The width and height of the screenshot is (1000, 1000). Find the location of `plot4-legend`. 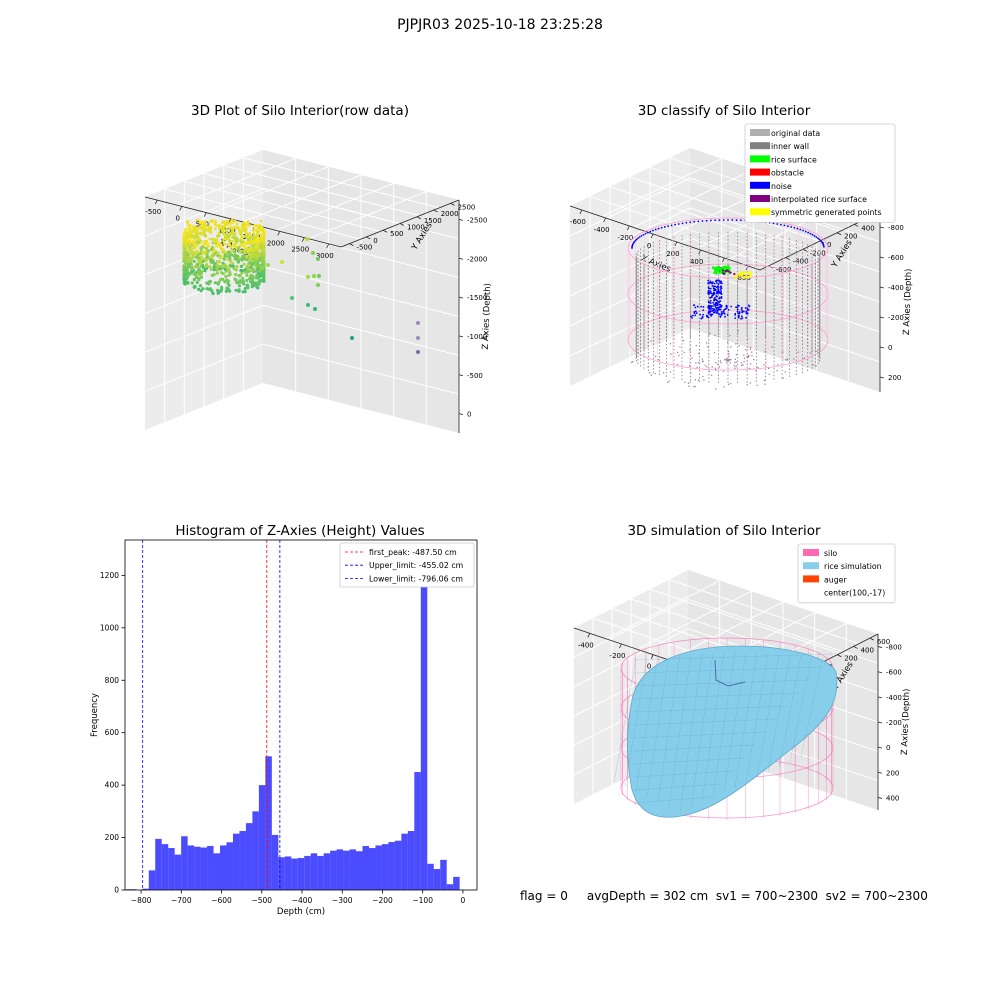

plot4-legend is located at coordinates (846, 573).